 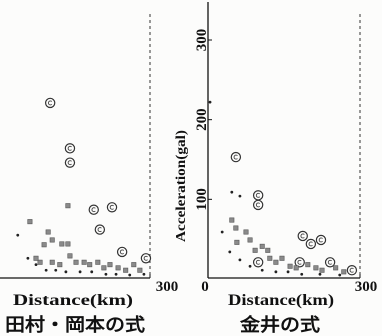 I want to click on right-x-axis-label: Distance(km), so click(x=281, y=300).